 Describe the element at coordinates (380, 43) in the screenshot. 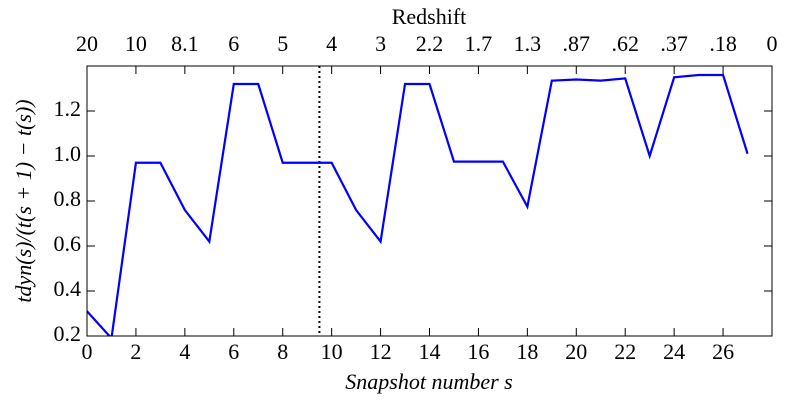

I see `x2-tick-label: 3` at that location.